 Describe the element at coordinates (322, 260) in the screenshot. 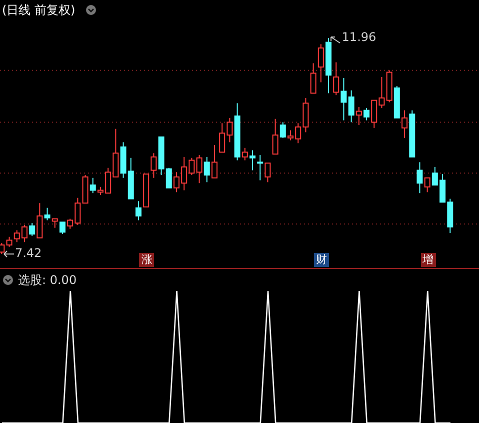

I see `annotation: 财` at that location.